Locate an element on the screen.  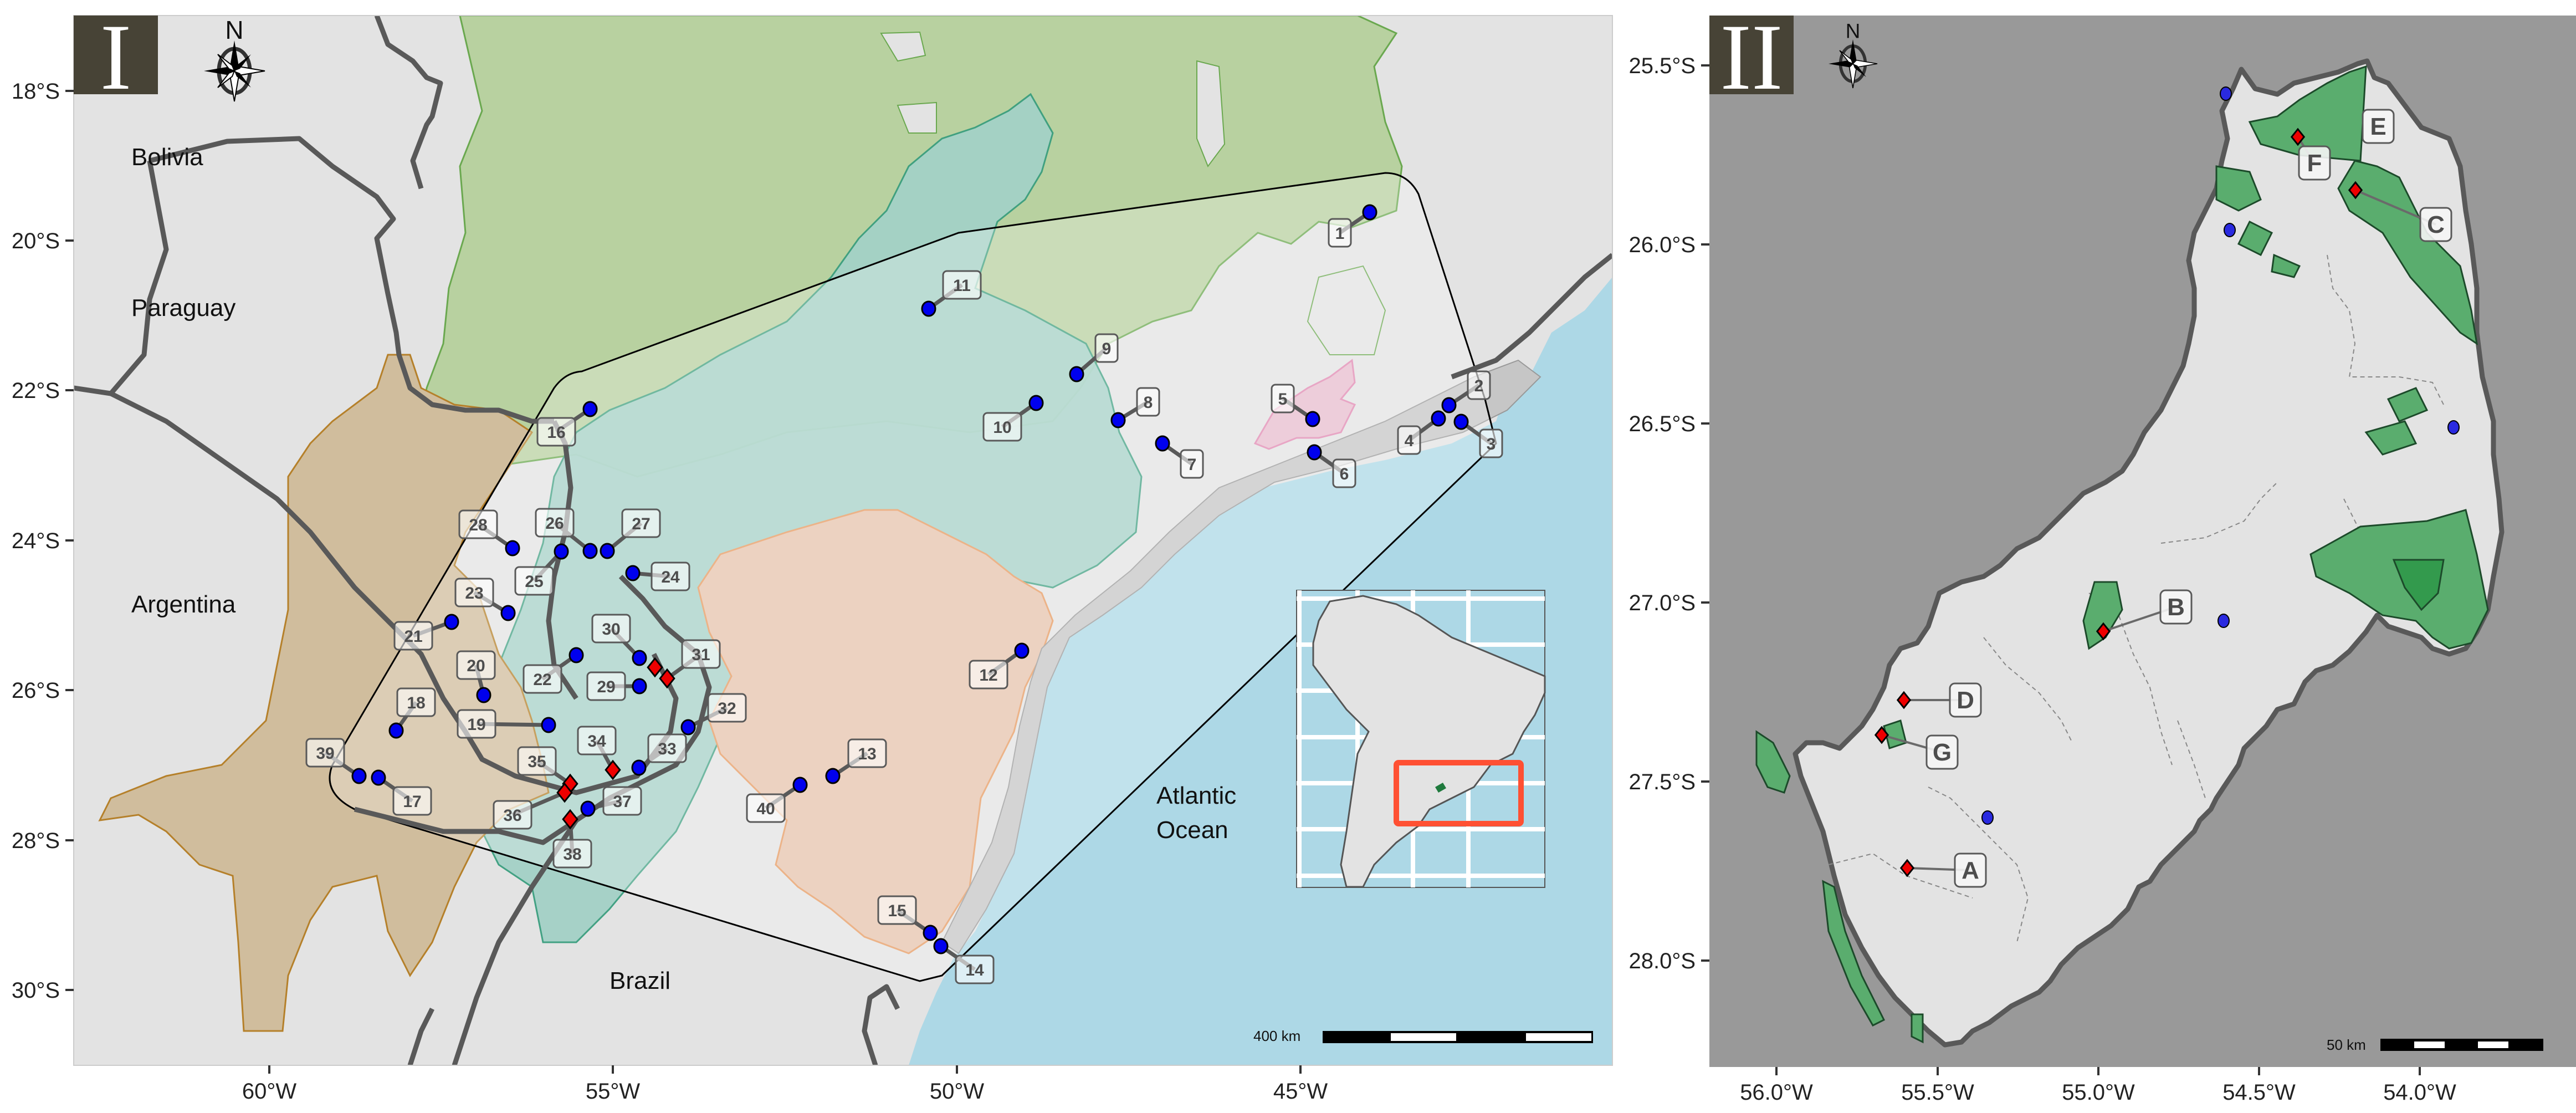
site-label-39: 39 is located at coordinates (325, 753).